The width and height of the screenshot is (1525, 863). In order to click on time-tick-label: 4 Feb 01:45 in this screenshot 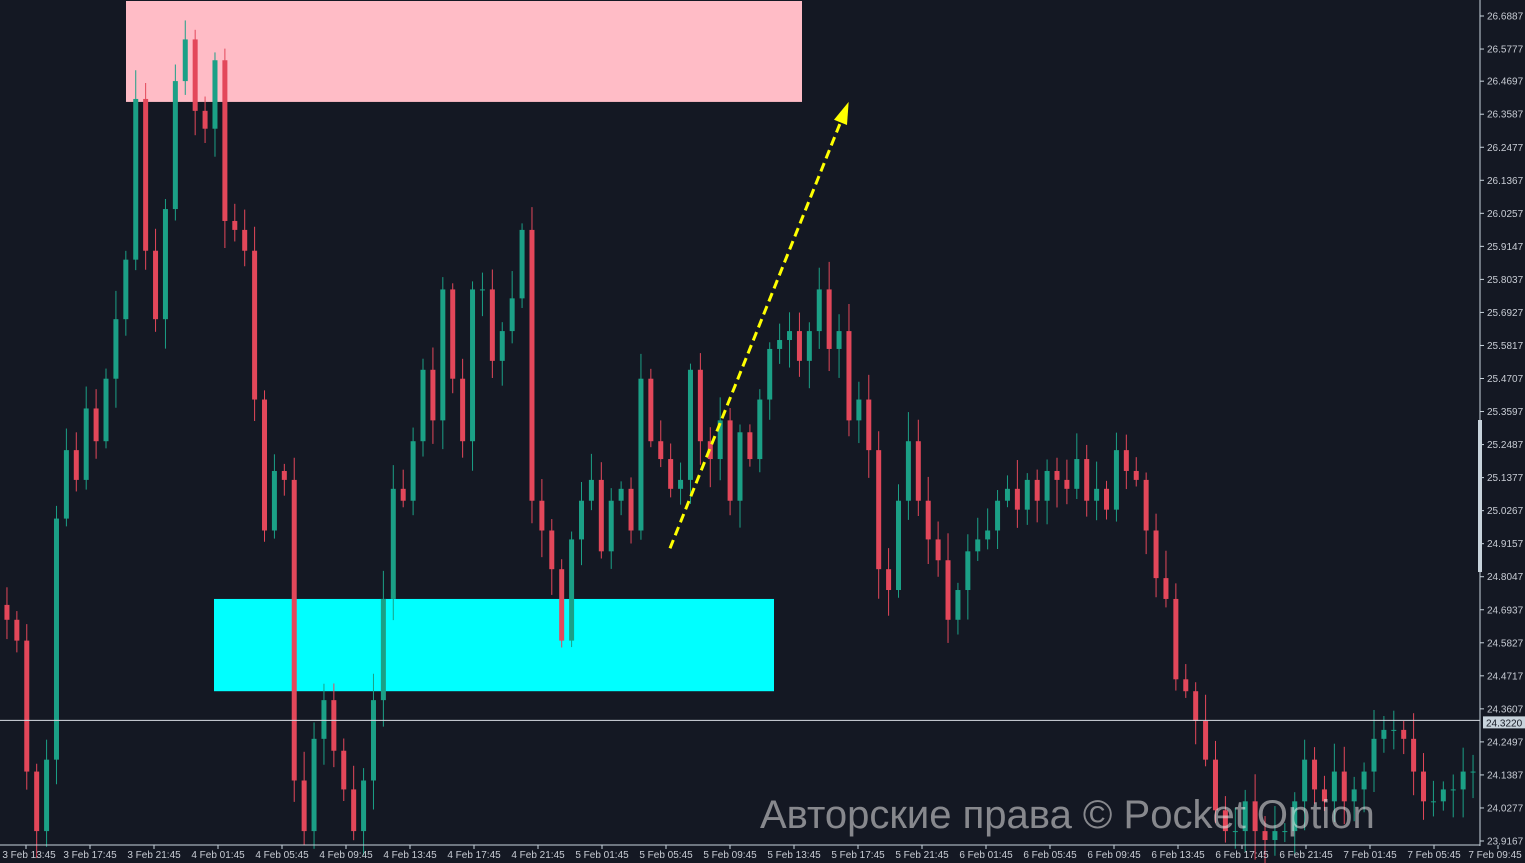, I will do `click(218, 855)`.